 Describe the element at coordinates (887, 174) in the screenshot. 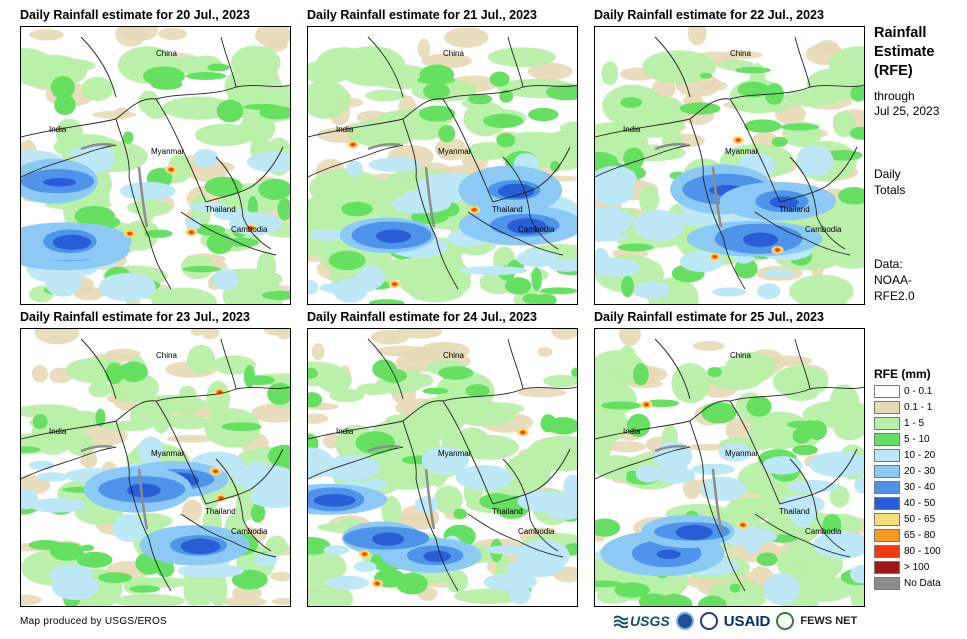

I see `daily-label: Daily` at that location.